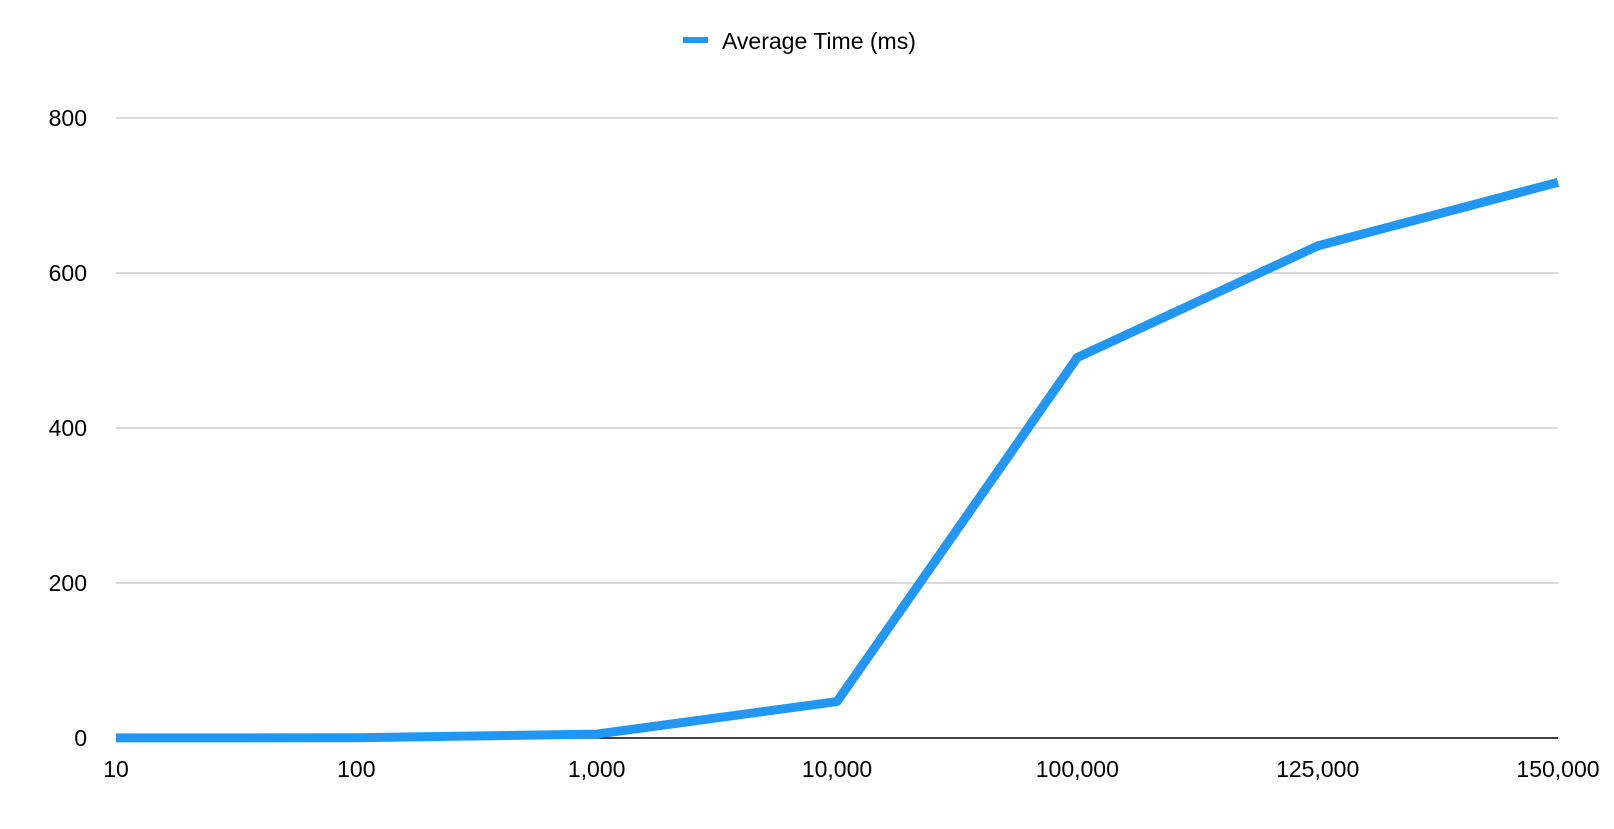 The image size is (1614, 829). Describe the element at coordinates (597, 769) in the screenshot. I see `x-tick-label: 1,000` at that location.